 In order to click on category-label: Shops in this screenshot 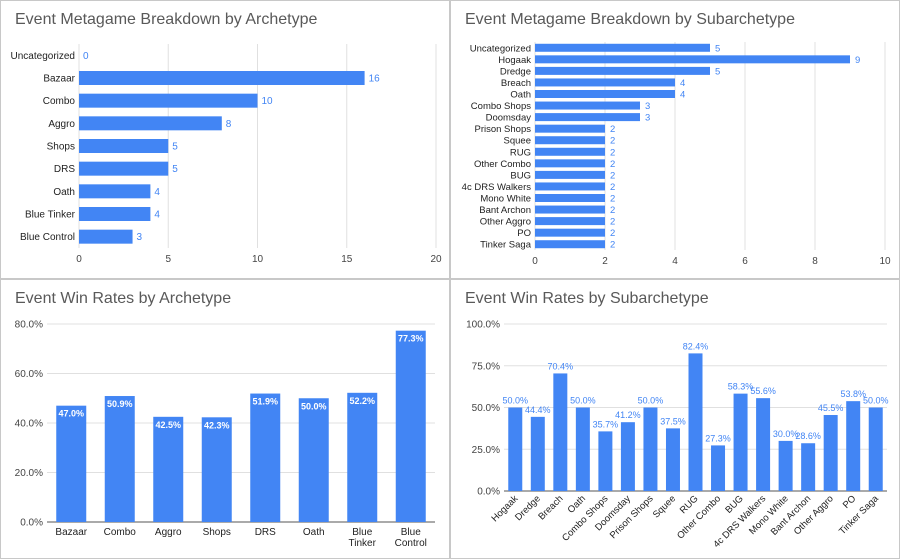, I will do `click(217, 532)`.